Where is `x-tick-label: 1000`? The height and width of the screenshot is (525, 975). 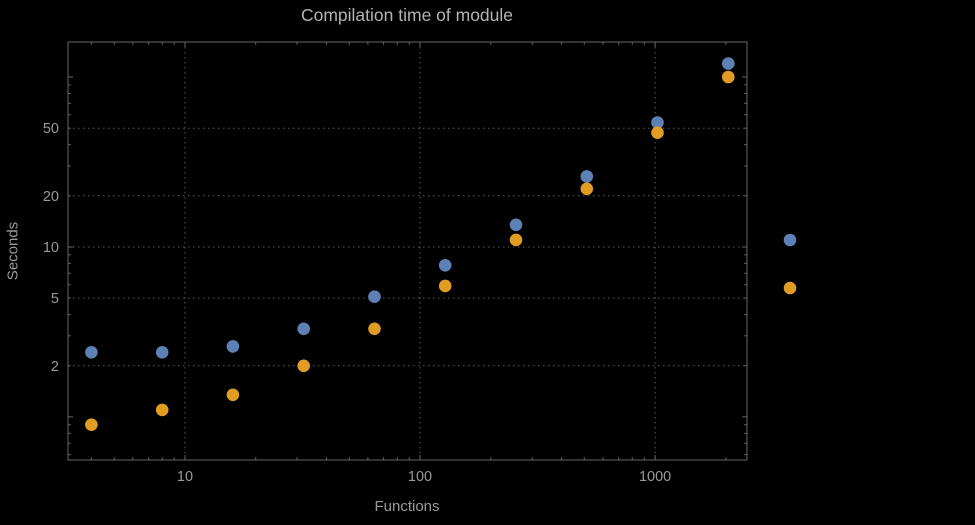 x-tick-label: 1000 is located at coordinates (655, 477).